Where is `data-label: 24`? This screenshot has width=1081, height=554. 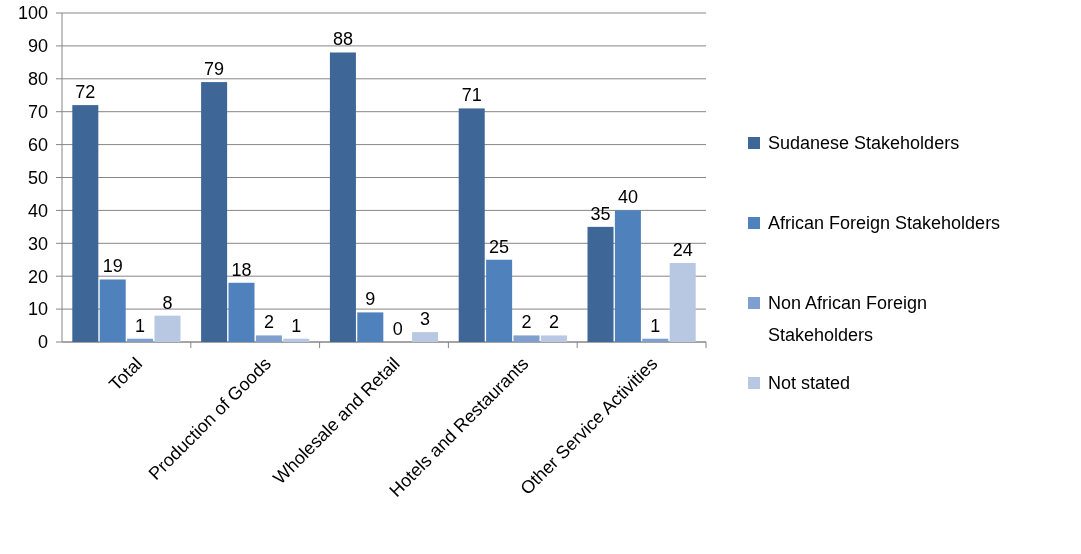 data-label: 24 is located at coordinates (682, 250).